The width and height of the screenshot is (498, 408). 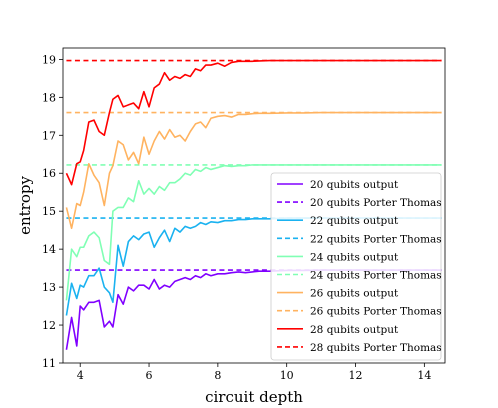 What do you see at coordinates (49, 363) in the screenshot?
I see `y-tick-label-11: 11` at bounding box center [49, 363].